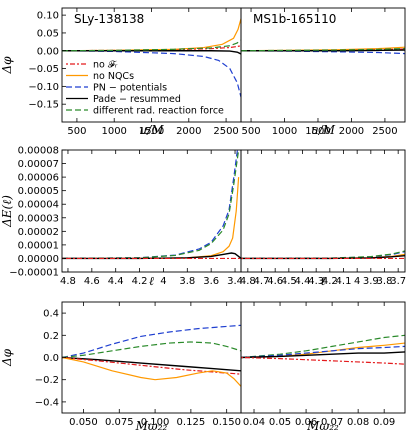 This screenshot has width=415, height=442. I want to click on panel-title: SLy-138138, so click(109, 19).